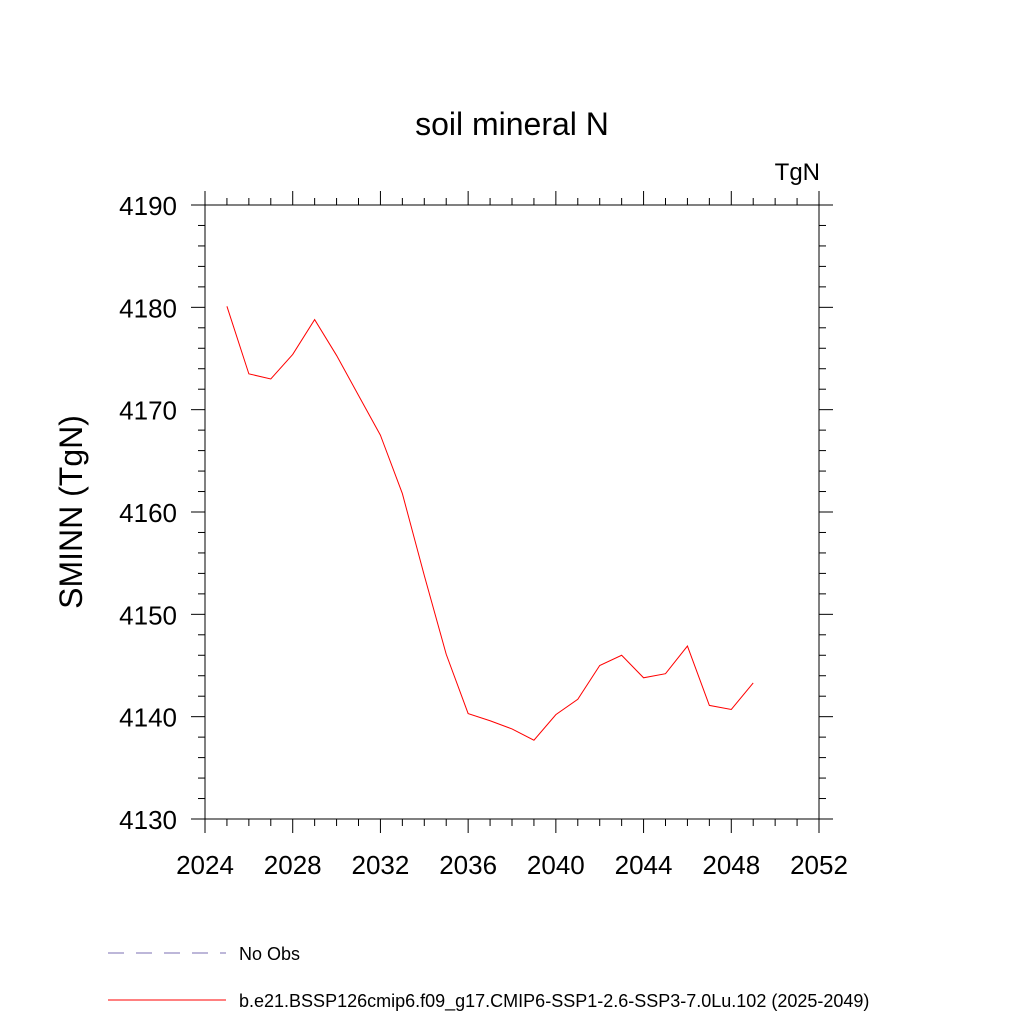  Describe the element at coordinates (381, 865) in the screenshot. I see `x-tick-label: 2032` at that location.